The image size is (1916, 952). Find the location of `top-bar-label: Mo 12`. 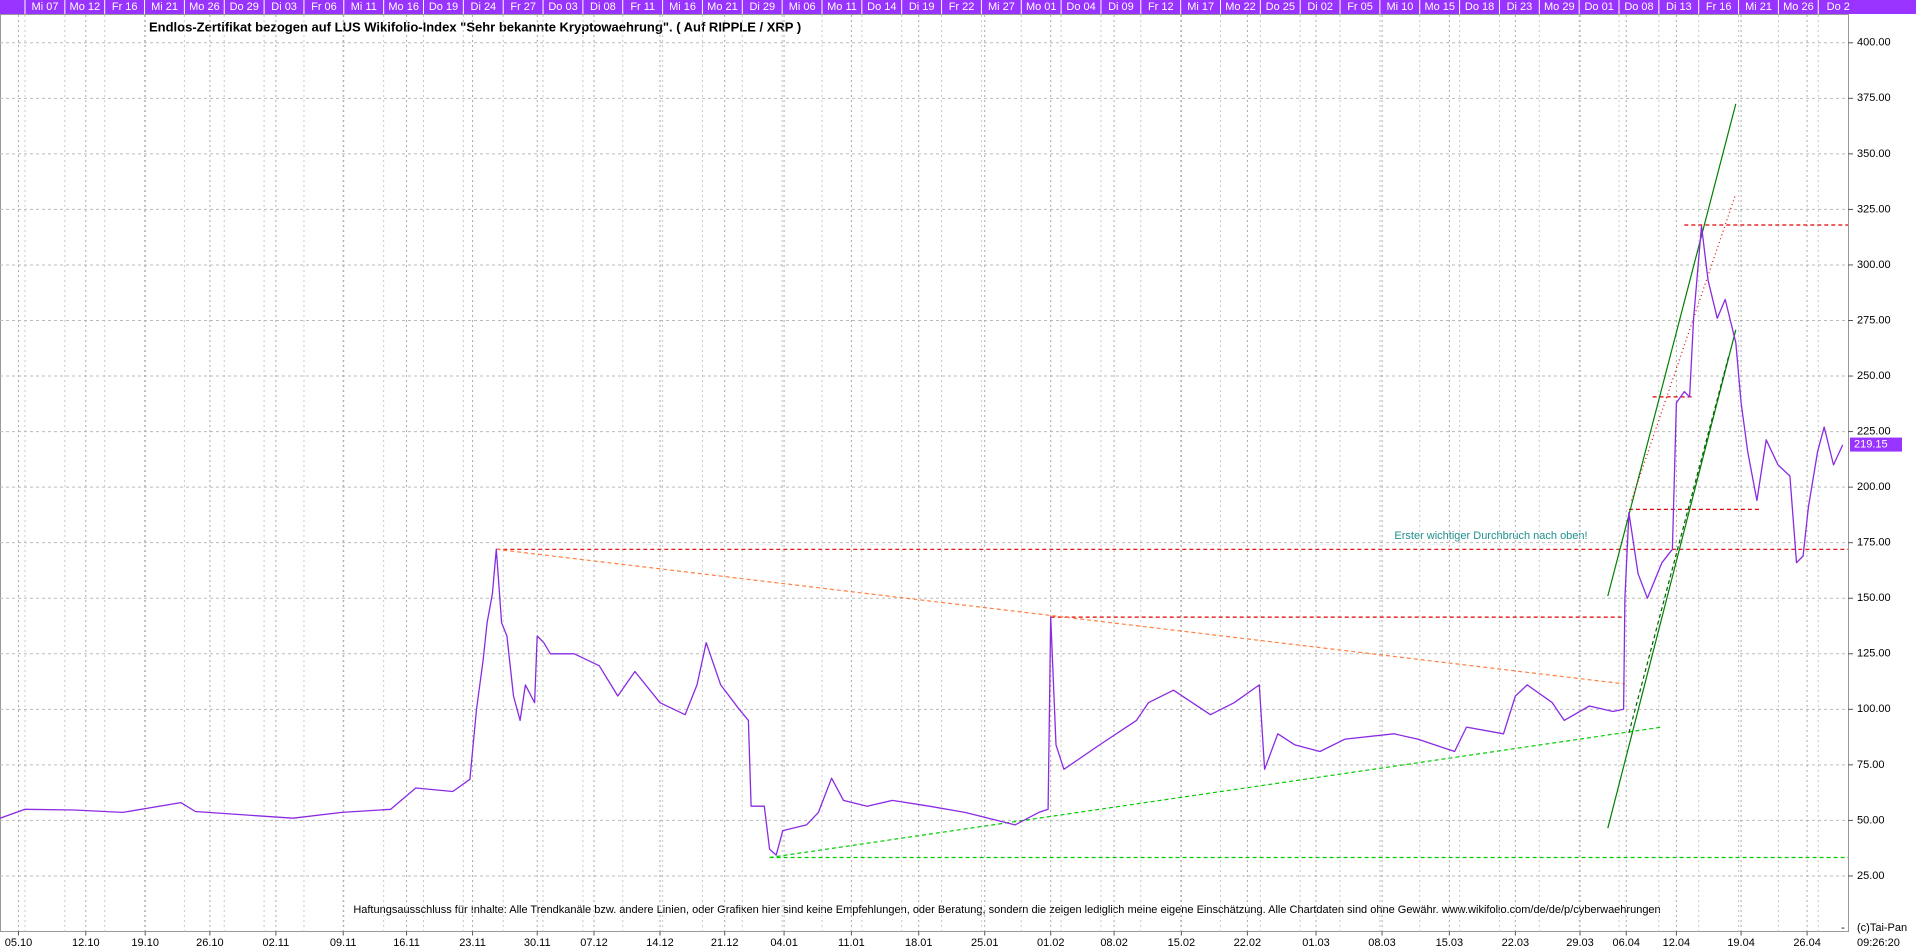

top-bar-label: Mo 12 is located at coordinates (85, 7).